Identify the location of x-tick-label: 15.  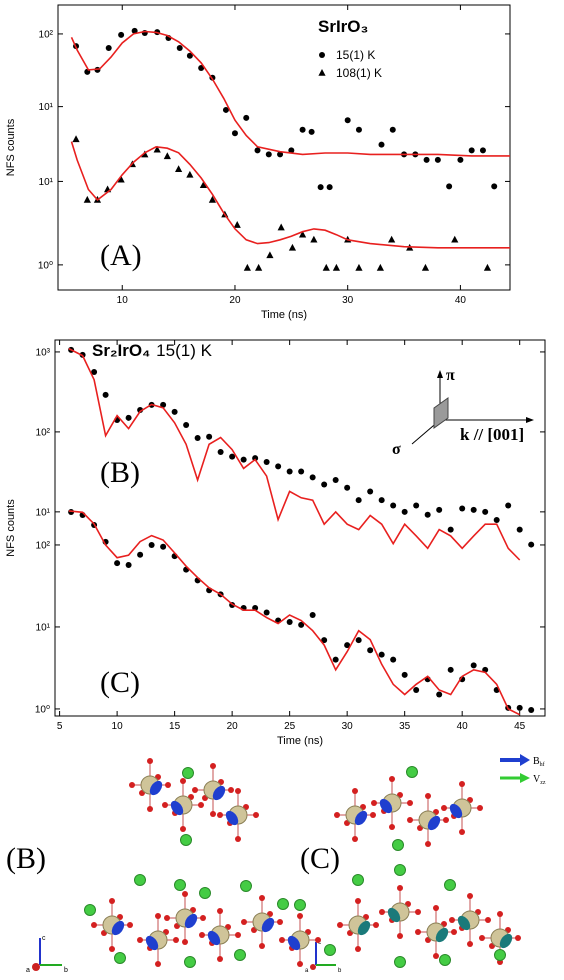
(175, 726).